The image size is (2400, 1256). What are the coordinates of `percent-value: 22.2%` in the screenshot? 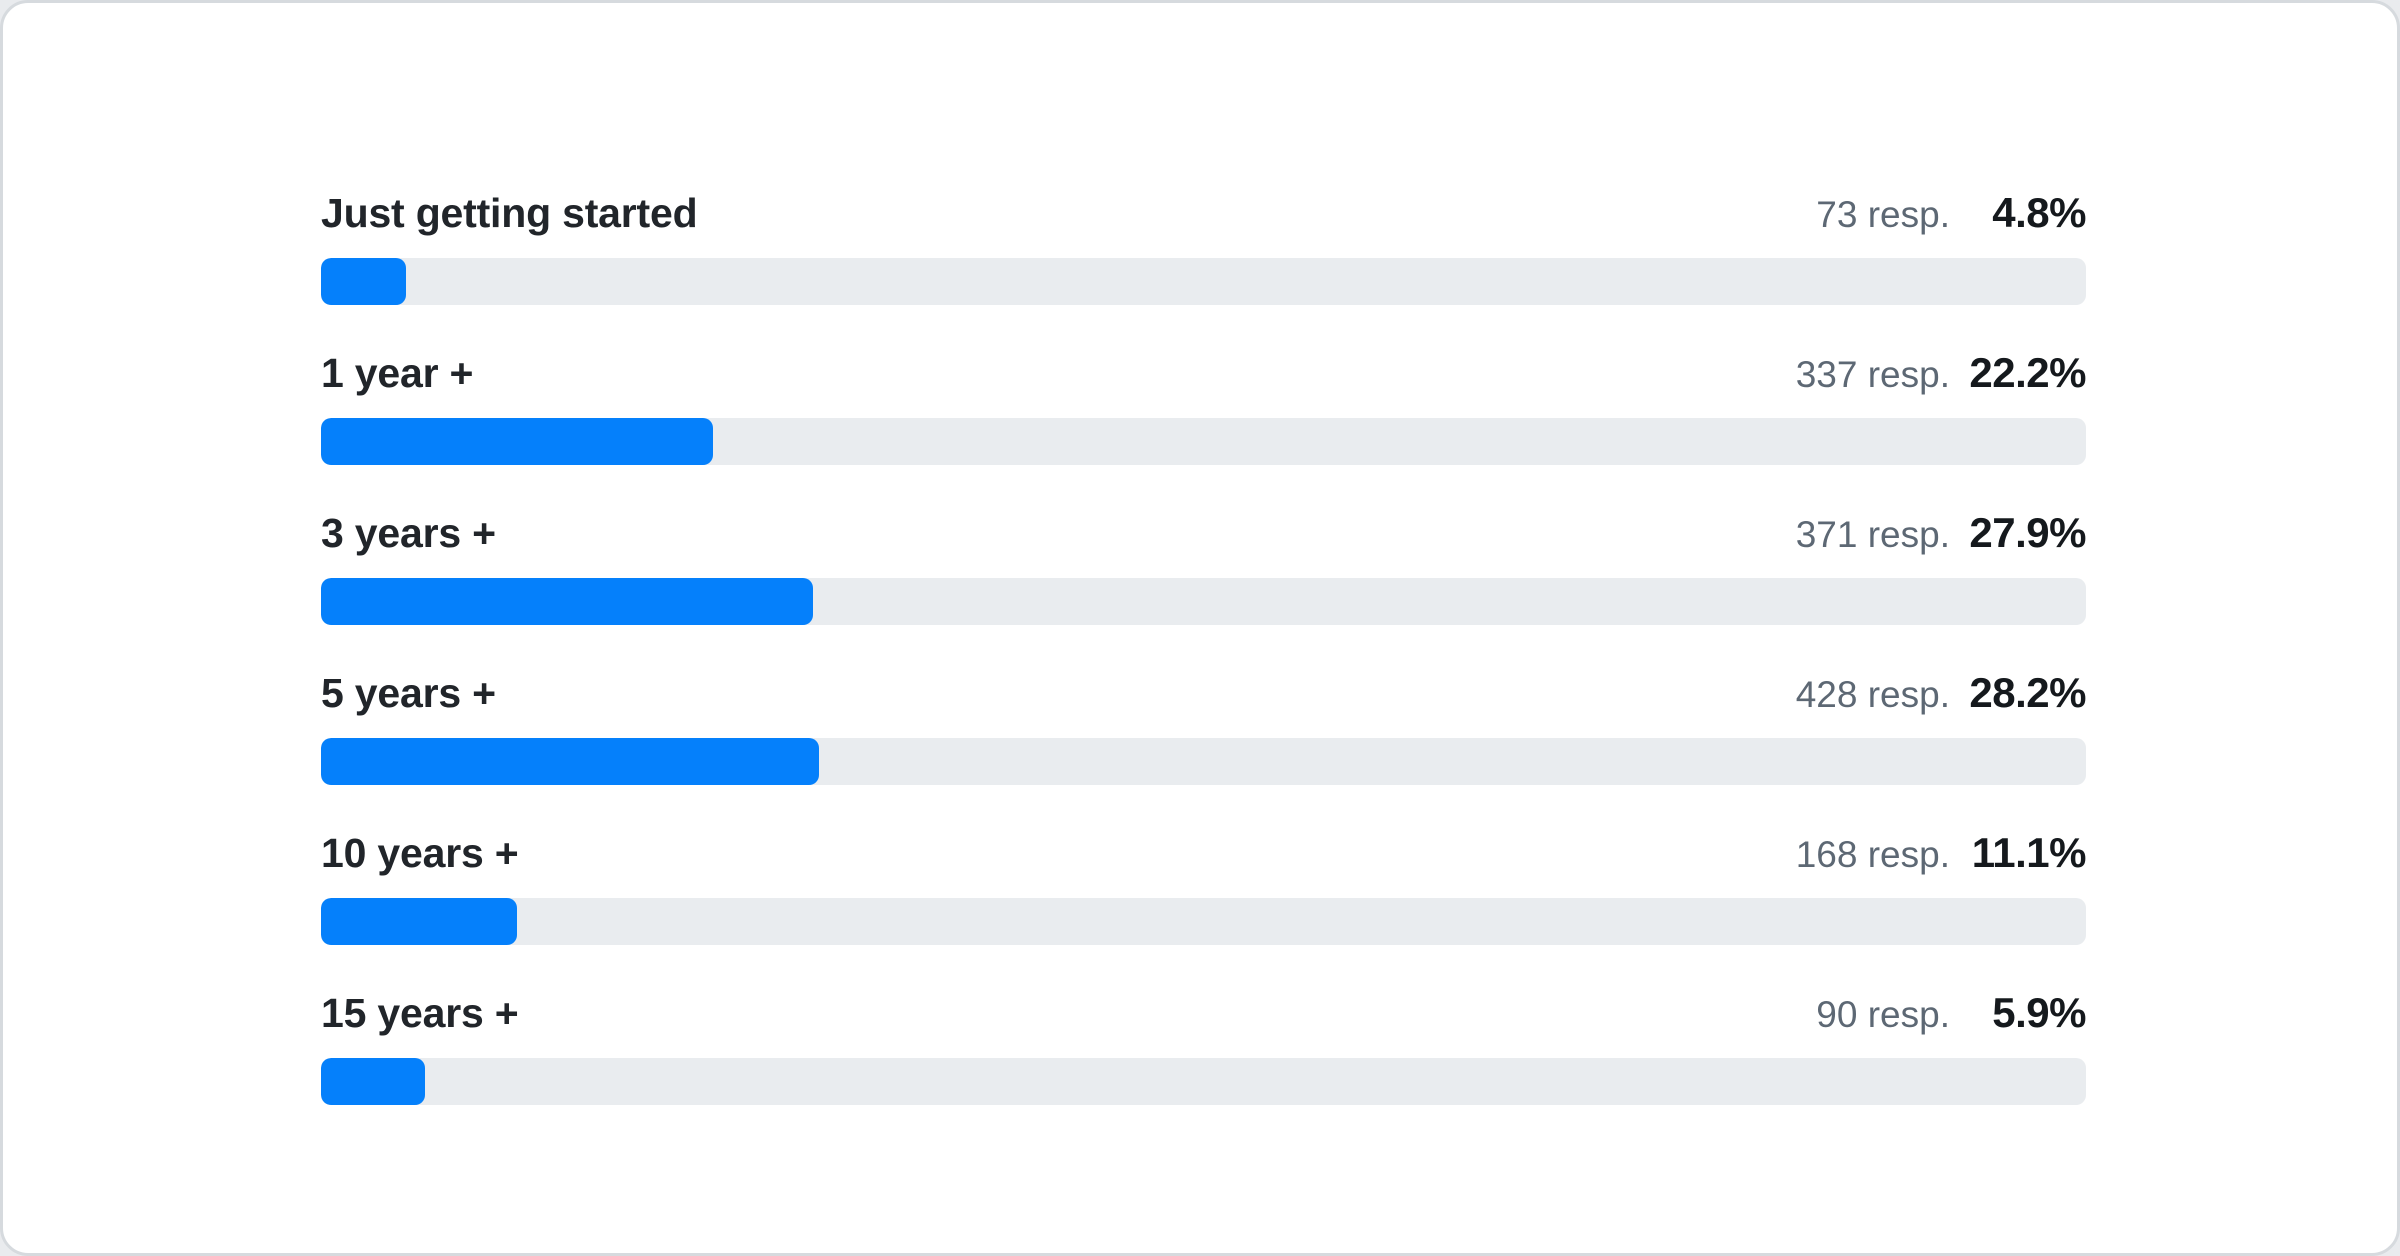 It's located at (2027, 372).